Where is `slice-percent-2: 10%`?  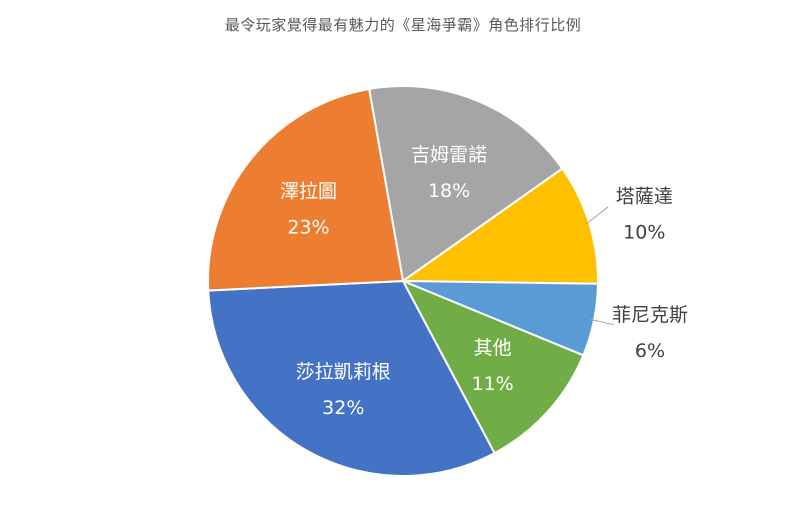
slice-percent-2: 10% is located at coordinates (644, 233).